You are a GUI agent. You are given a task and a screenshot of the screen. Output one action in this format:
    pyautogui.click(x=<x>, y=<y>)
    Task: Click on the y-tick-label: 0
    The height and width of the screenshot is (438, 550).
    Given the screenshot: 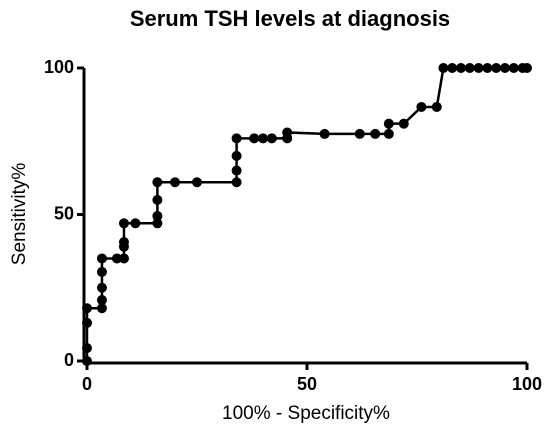 What is the action you would take?
    pyautogui.click(x=69, y=360)
    